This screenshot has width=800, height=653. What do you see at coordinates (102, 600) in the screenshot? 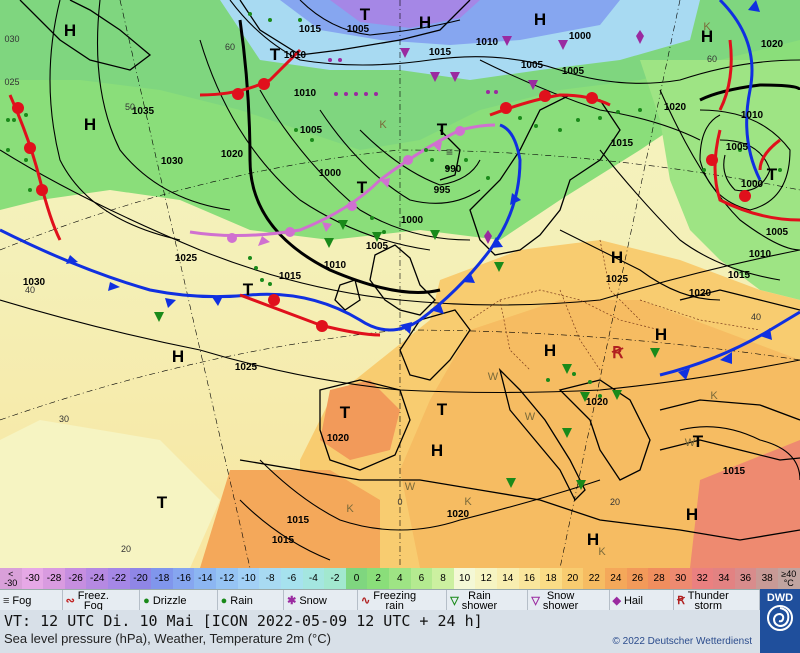
I see `legend-item: ∾ Freez. Fog` at bounding box center [102, 600].